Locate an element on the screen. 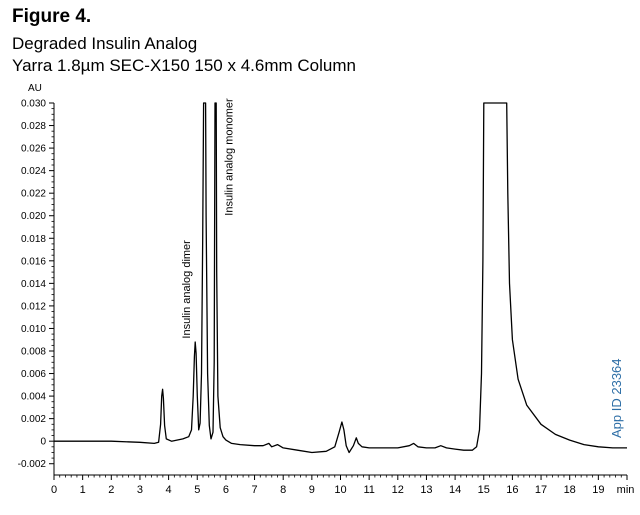 The image size is (640, 515). y-tick-label: 0.028 is located at coordinates (33, 126).